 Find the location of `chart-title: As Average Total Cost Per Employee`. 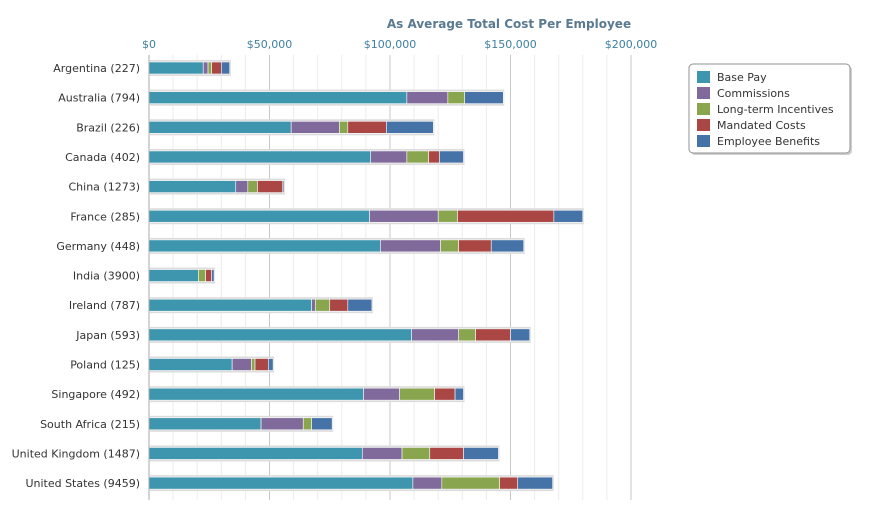

chart-title: As Average Total Cost Per Employee is located at coordinates (509, 24).